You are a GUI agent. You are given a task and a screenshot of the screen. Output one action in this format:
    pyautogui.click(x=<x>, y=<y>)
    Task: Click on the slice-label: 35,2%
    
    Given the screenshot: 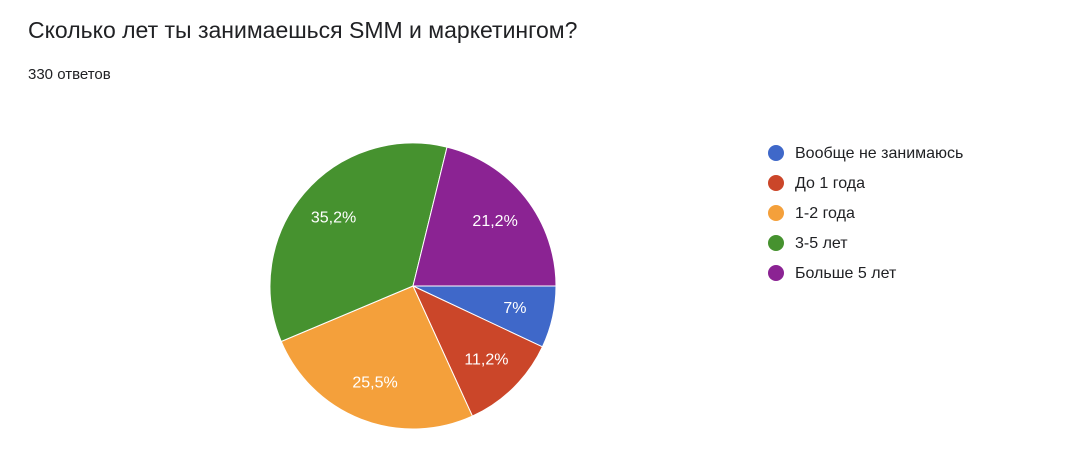 What is the action you would take?
    pyautogui.click(x=333, y=217)
    